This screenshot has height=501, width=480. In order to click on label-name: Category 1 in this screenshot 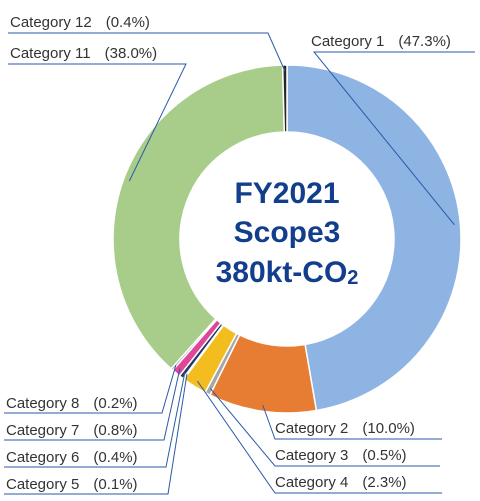, I will do `click(347, 41)`.